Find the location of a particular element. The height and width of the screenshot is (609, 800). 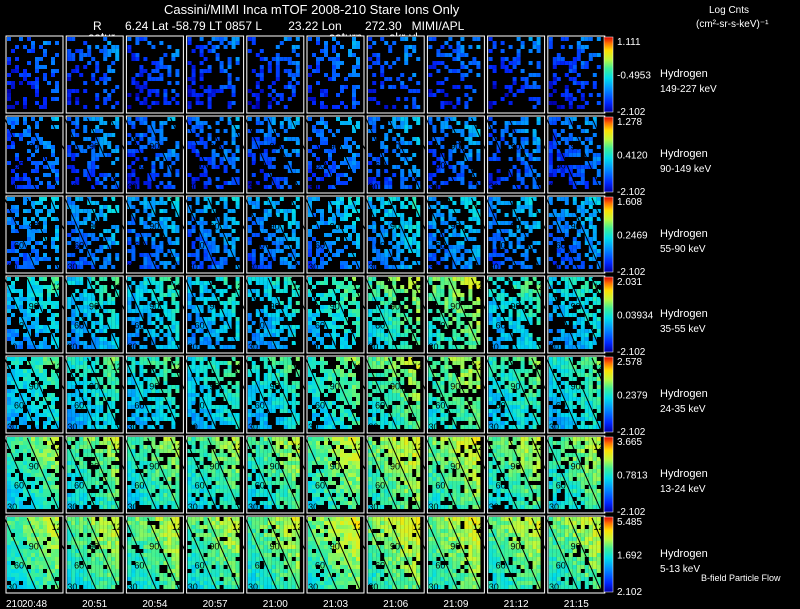

energy-range-label: 24-35 keV is located at coordinates (683, 409).